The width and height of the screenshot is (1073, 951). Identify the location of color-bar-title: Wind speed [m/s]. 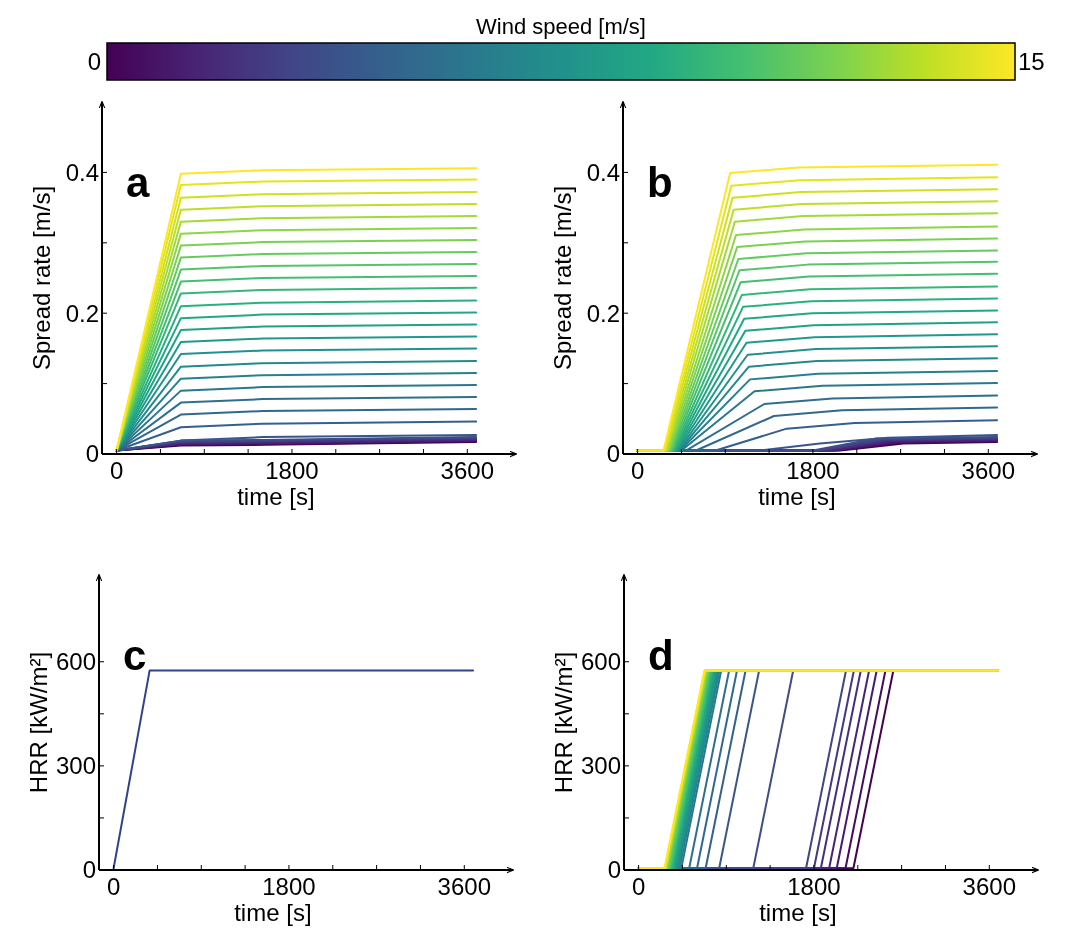
(561, 26).